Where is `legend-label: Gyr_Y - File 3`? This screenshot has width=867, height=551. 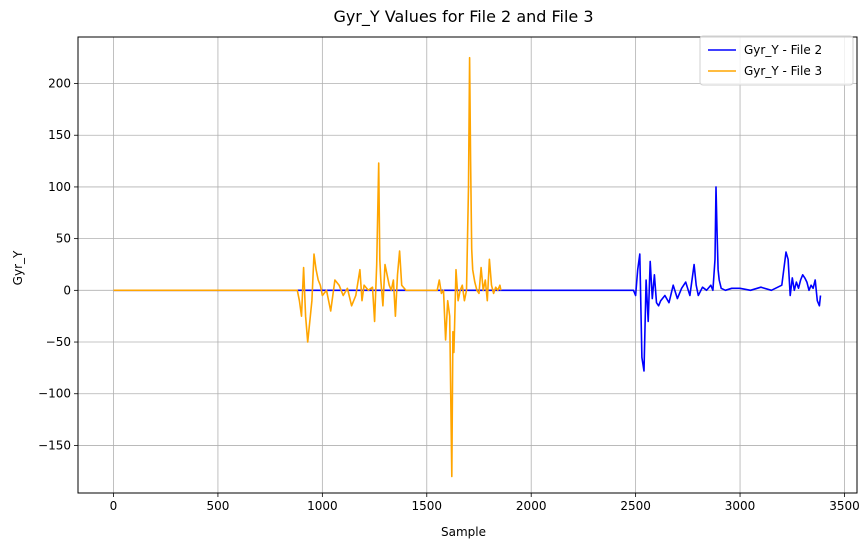
legend-label: Gyr_Y - File 3 is located at coordinates (783, 71).